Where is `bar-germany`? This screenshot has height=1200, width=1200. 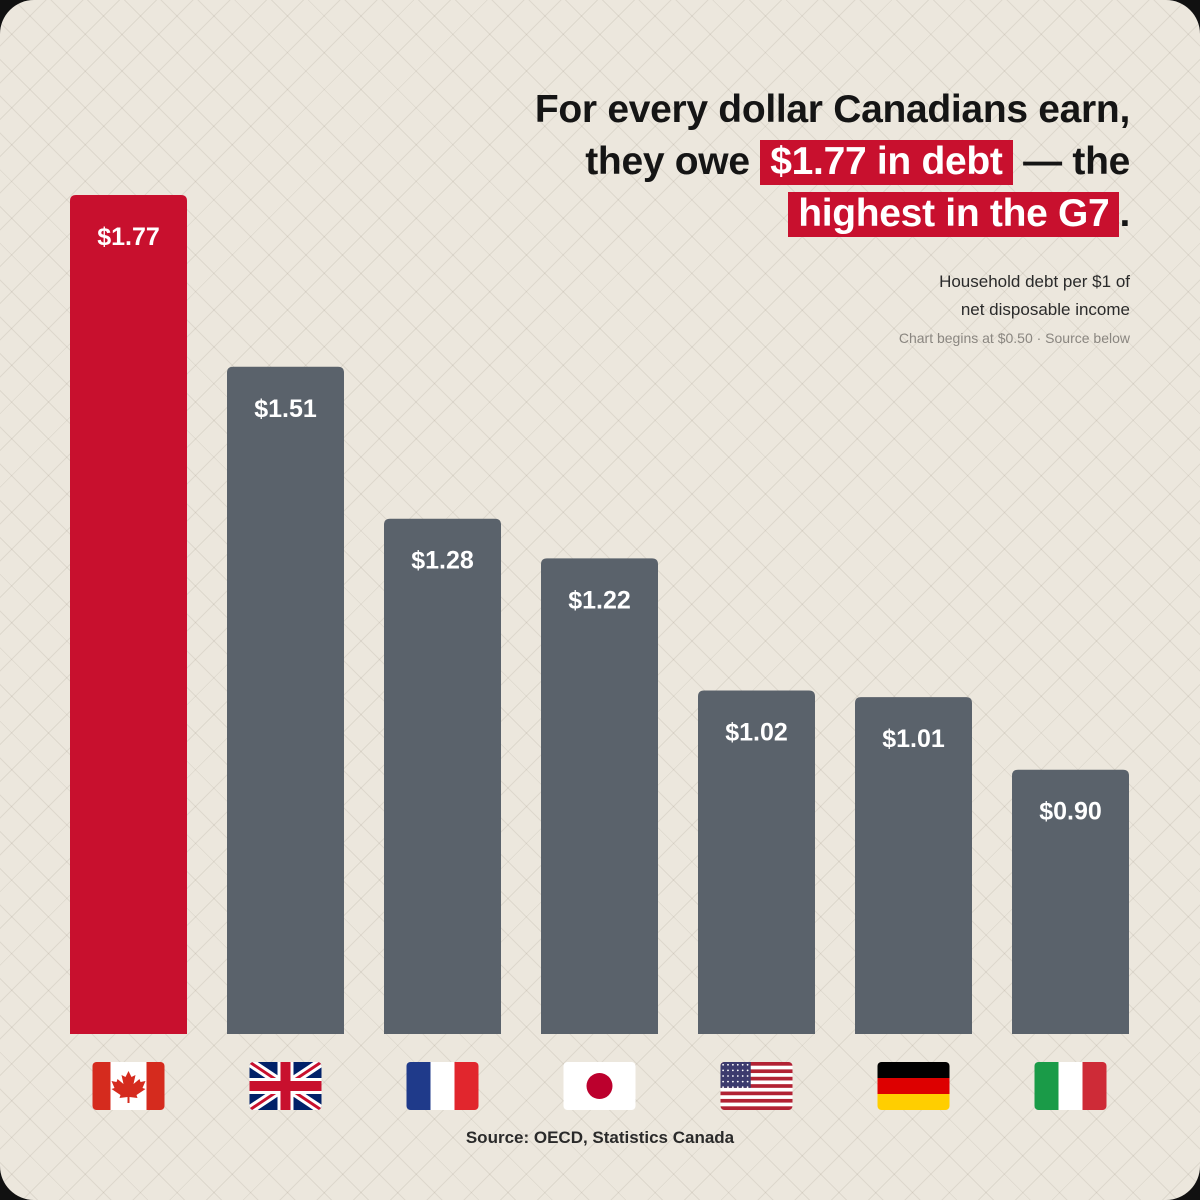 bar-germany is located at coordinates (913, 865).